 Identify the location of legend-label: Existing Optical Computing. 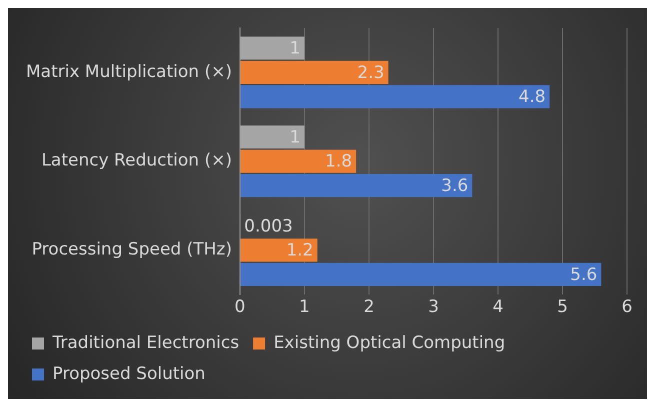
(390, 342).